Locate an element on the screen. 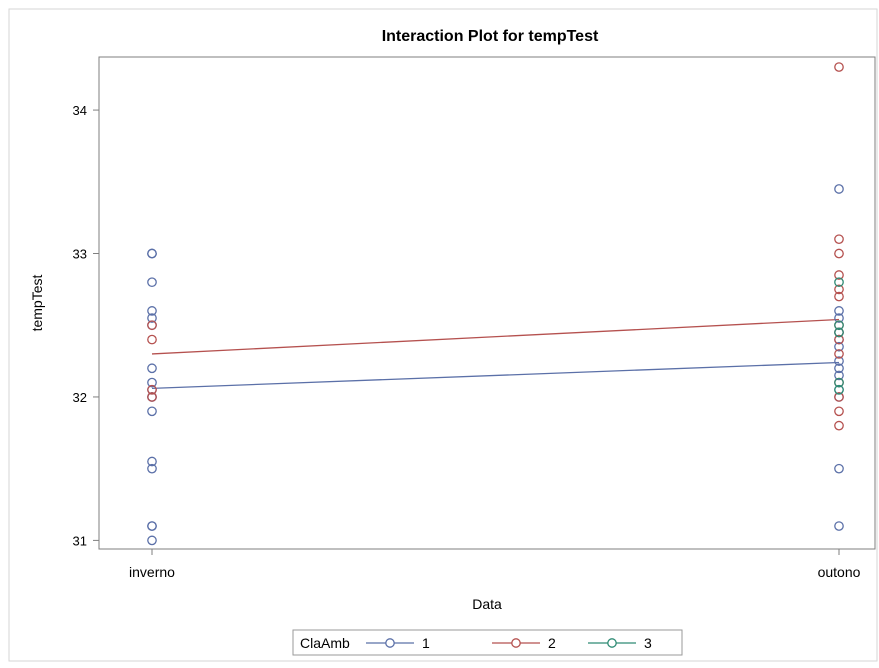  y-tick-label: 34 is located at coordinates (80, 110).